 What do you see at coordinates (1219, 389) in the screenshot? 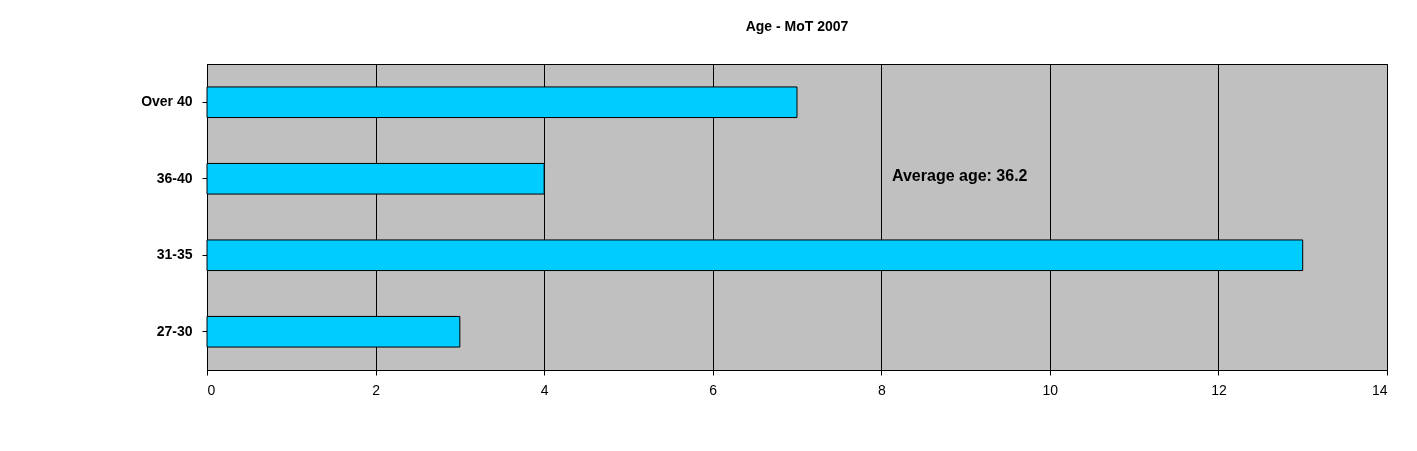
I see `x-tick-label: 12` at bounding box center [1219, 389].